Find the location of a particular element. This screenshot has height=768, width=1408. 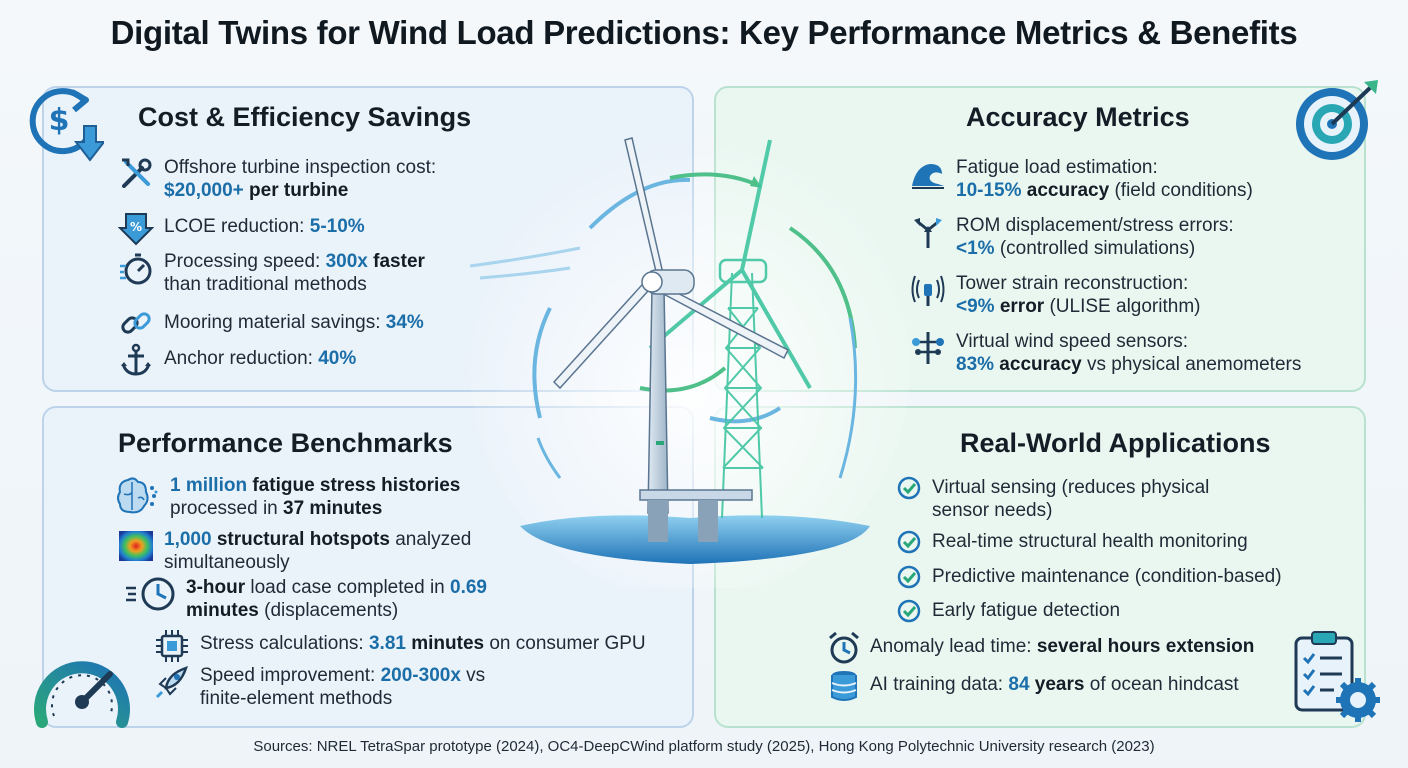

list-item: Early fatigue detection is located at coordinates (1008, 611).